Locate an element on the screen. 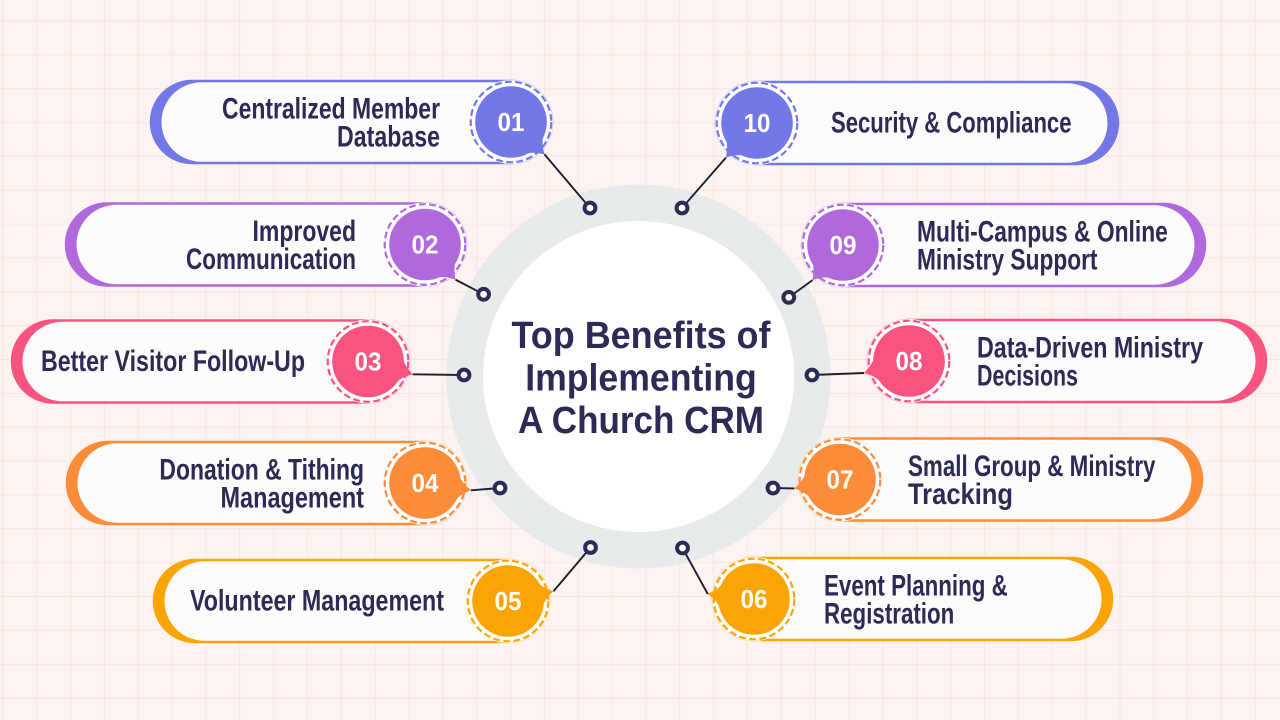  svg-text: A Church CRM is located at coordinates (641, 421).